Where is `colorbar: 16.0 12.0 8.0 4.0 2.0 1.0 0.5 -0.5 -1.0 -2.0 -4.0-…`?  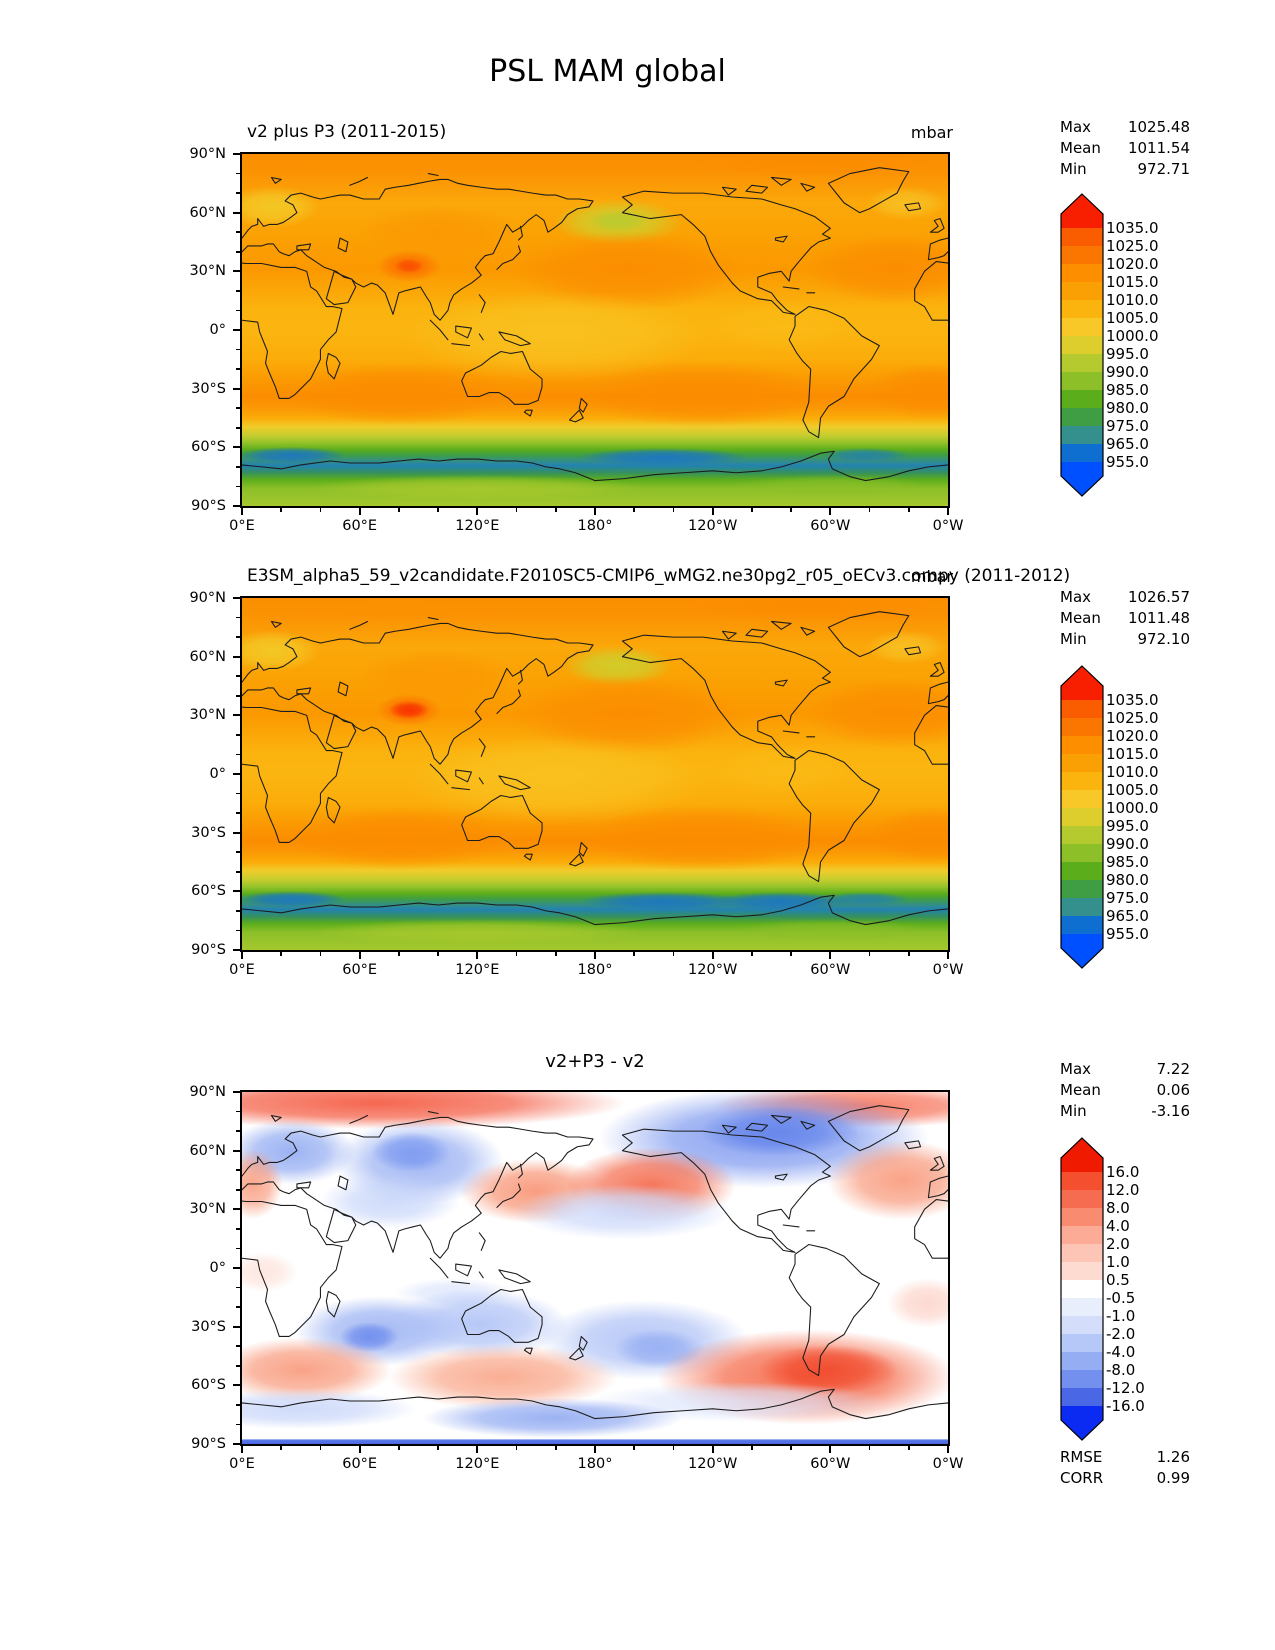
colorbar: 16.0 12.0 8.0 4.0 2.0 1.0 0.5 -0.5 -1.0 -2.0 -4.0-… is located at coordinates (1102, 1289).